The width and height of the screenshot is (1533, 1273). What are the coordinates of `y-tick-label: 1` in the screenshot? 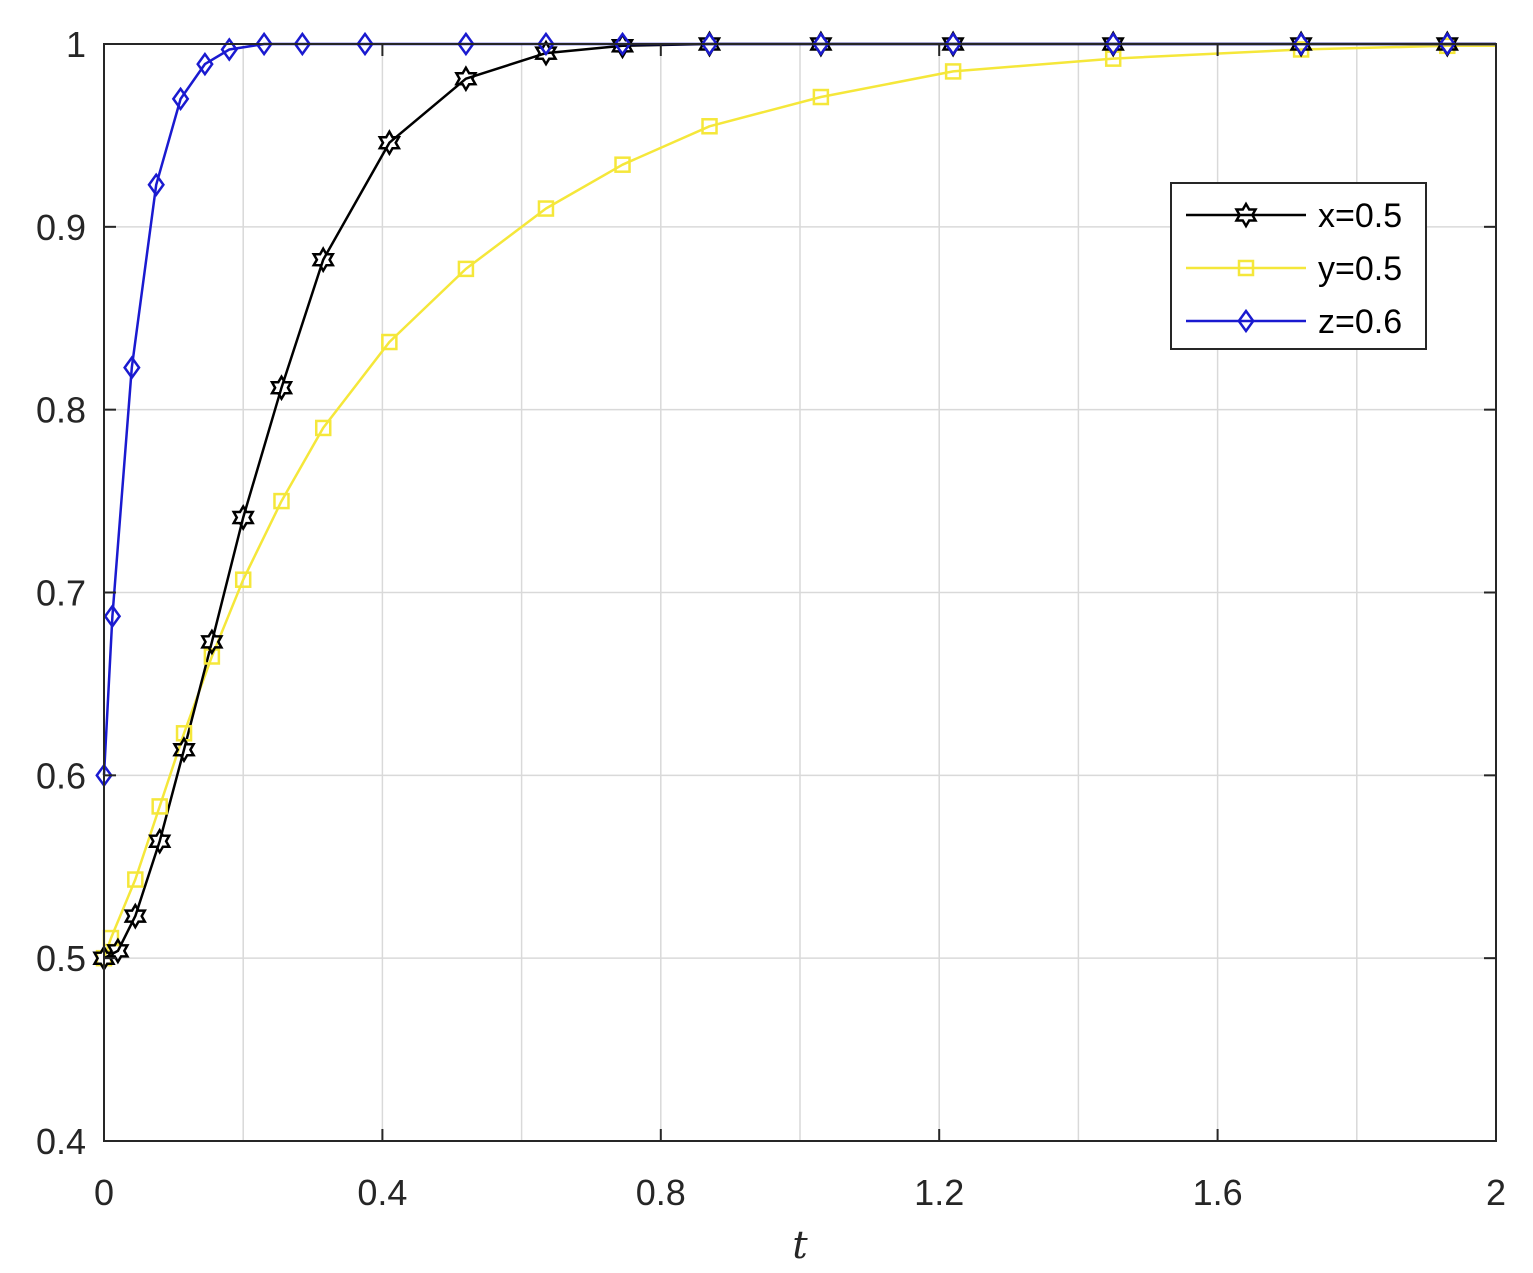 It's located at (76, 44).